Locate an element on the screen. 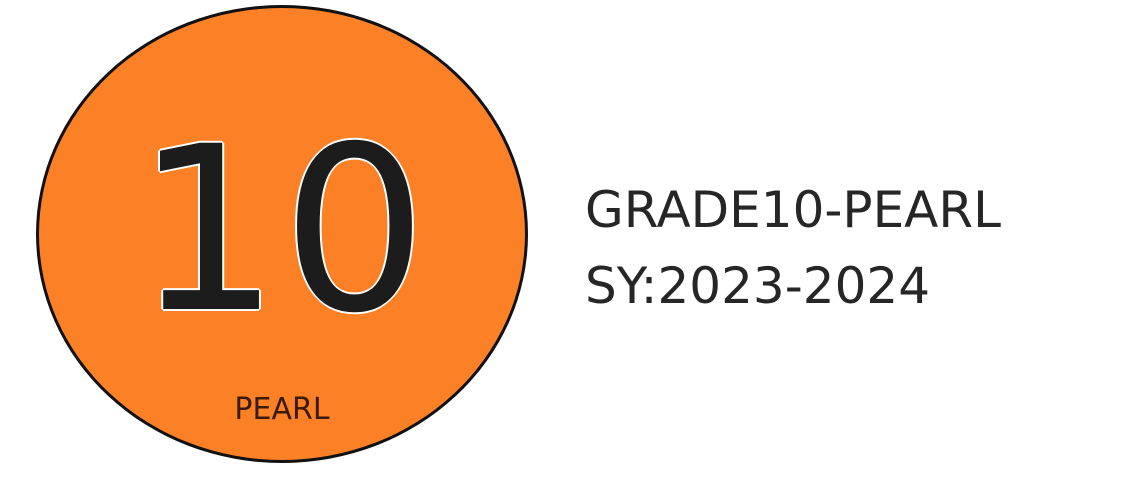 Image resolution: width=1132 pixels, height=491 pixels. grade-number: 10 is located at coordinates (282, 230).